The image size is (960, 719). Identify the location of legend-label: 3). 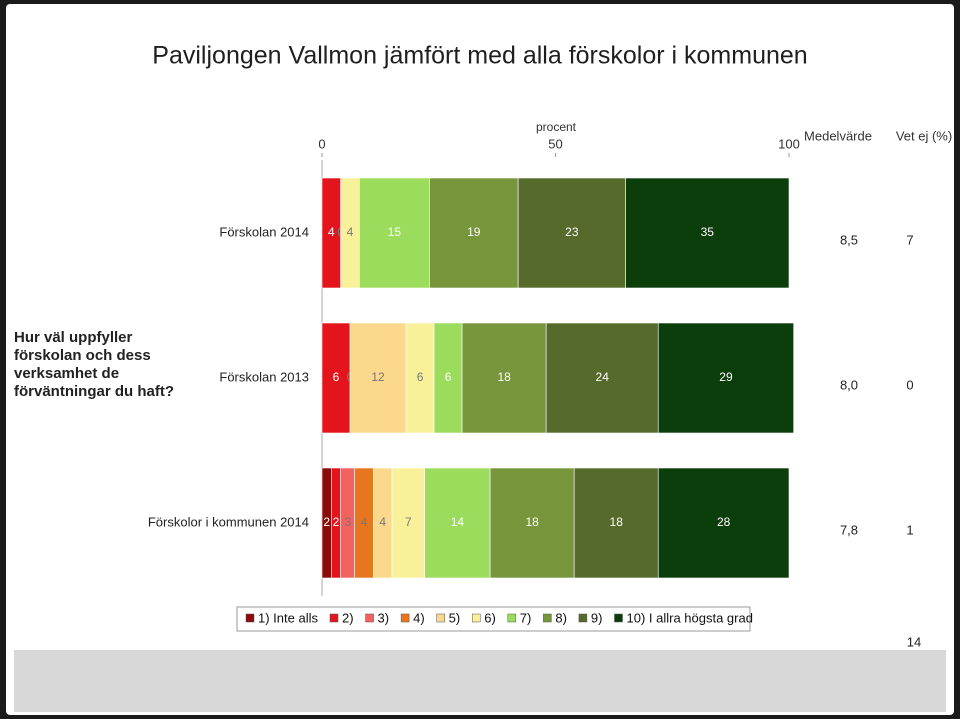
(384, 617).